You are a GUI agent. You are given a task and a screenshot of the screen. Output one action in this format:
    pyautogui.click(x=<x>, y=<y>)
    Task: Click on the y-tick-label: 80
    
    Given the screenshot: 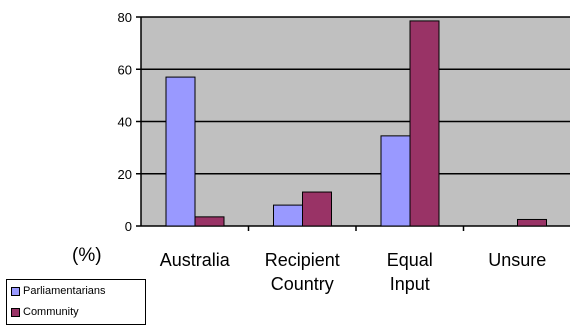 What is the action you would take?
    pyautogui.click(x=125, y=17)
    